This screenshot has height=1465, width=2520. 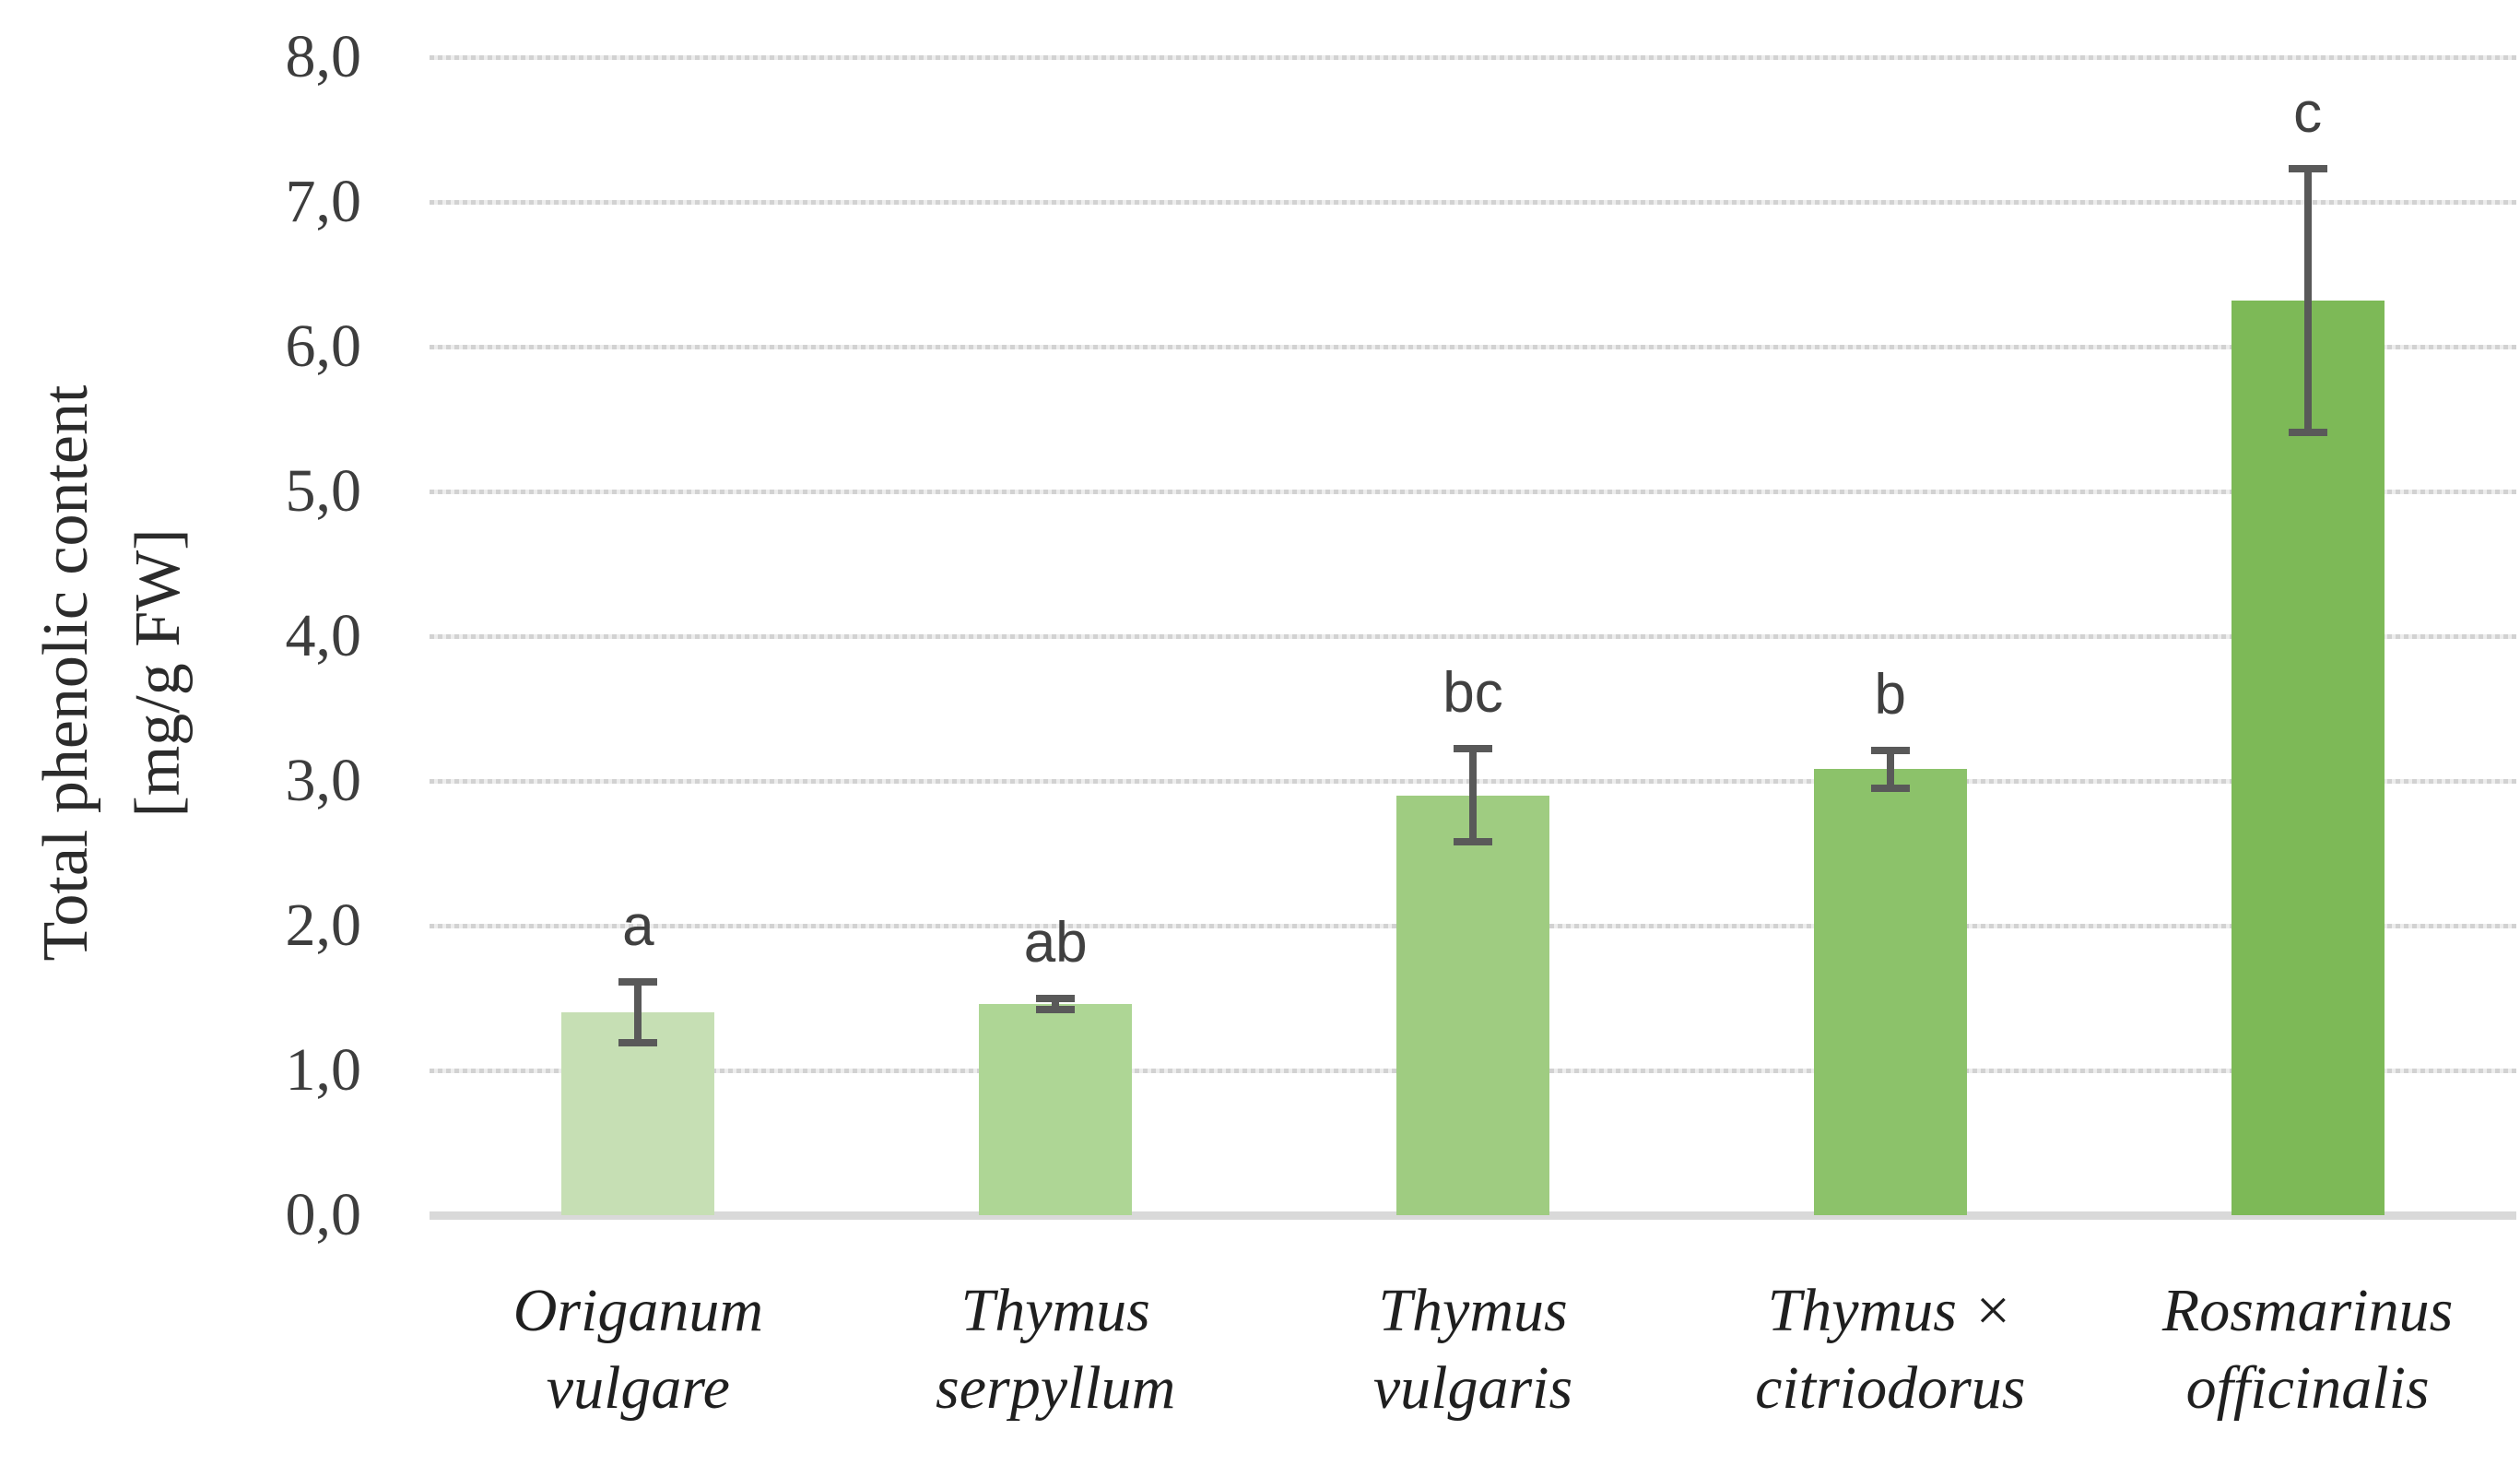 I want to click on y-tick-label: 1,0, so click(x=323, y=1070).